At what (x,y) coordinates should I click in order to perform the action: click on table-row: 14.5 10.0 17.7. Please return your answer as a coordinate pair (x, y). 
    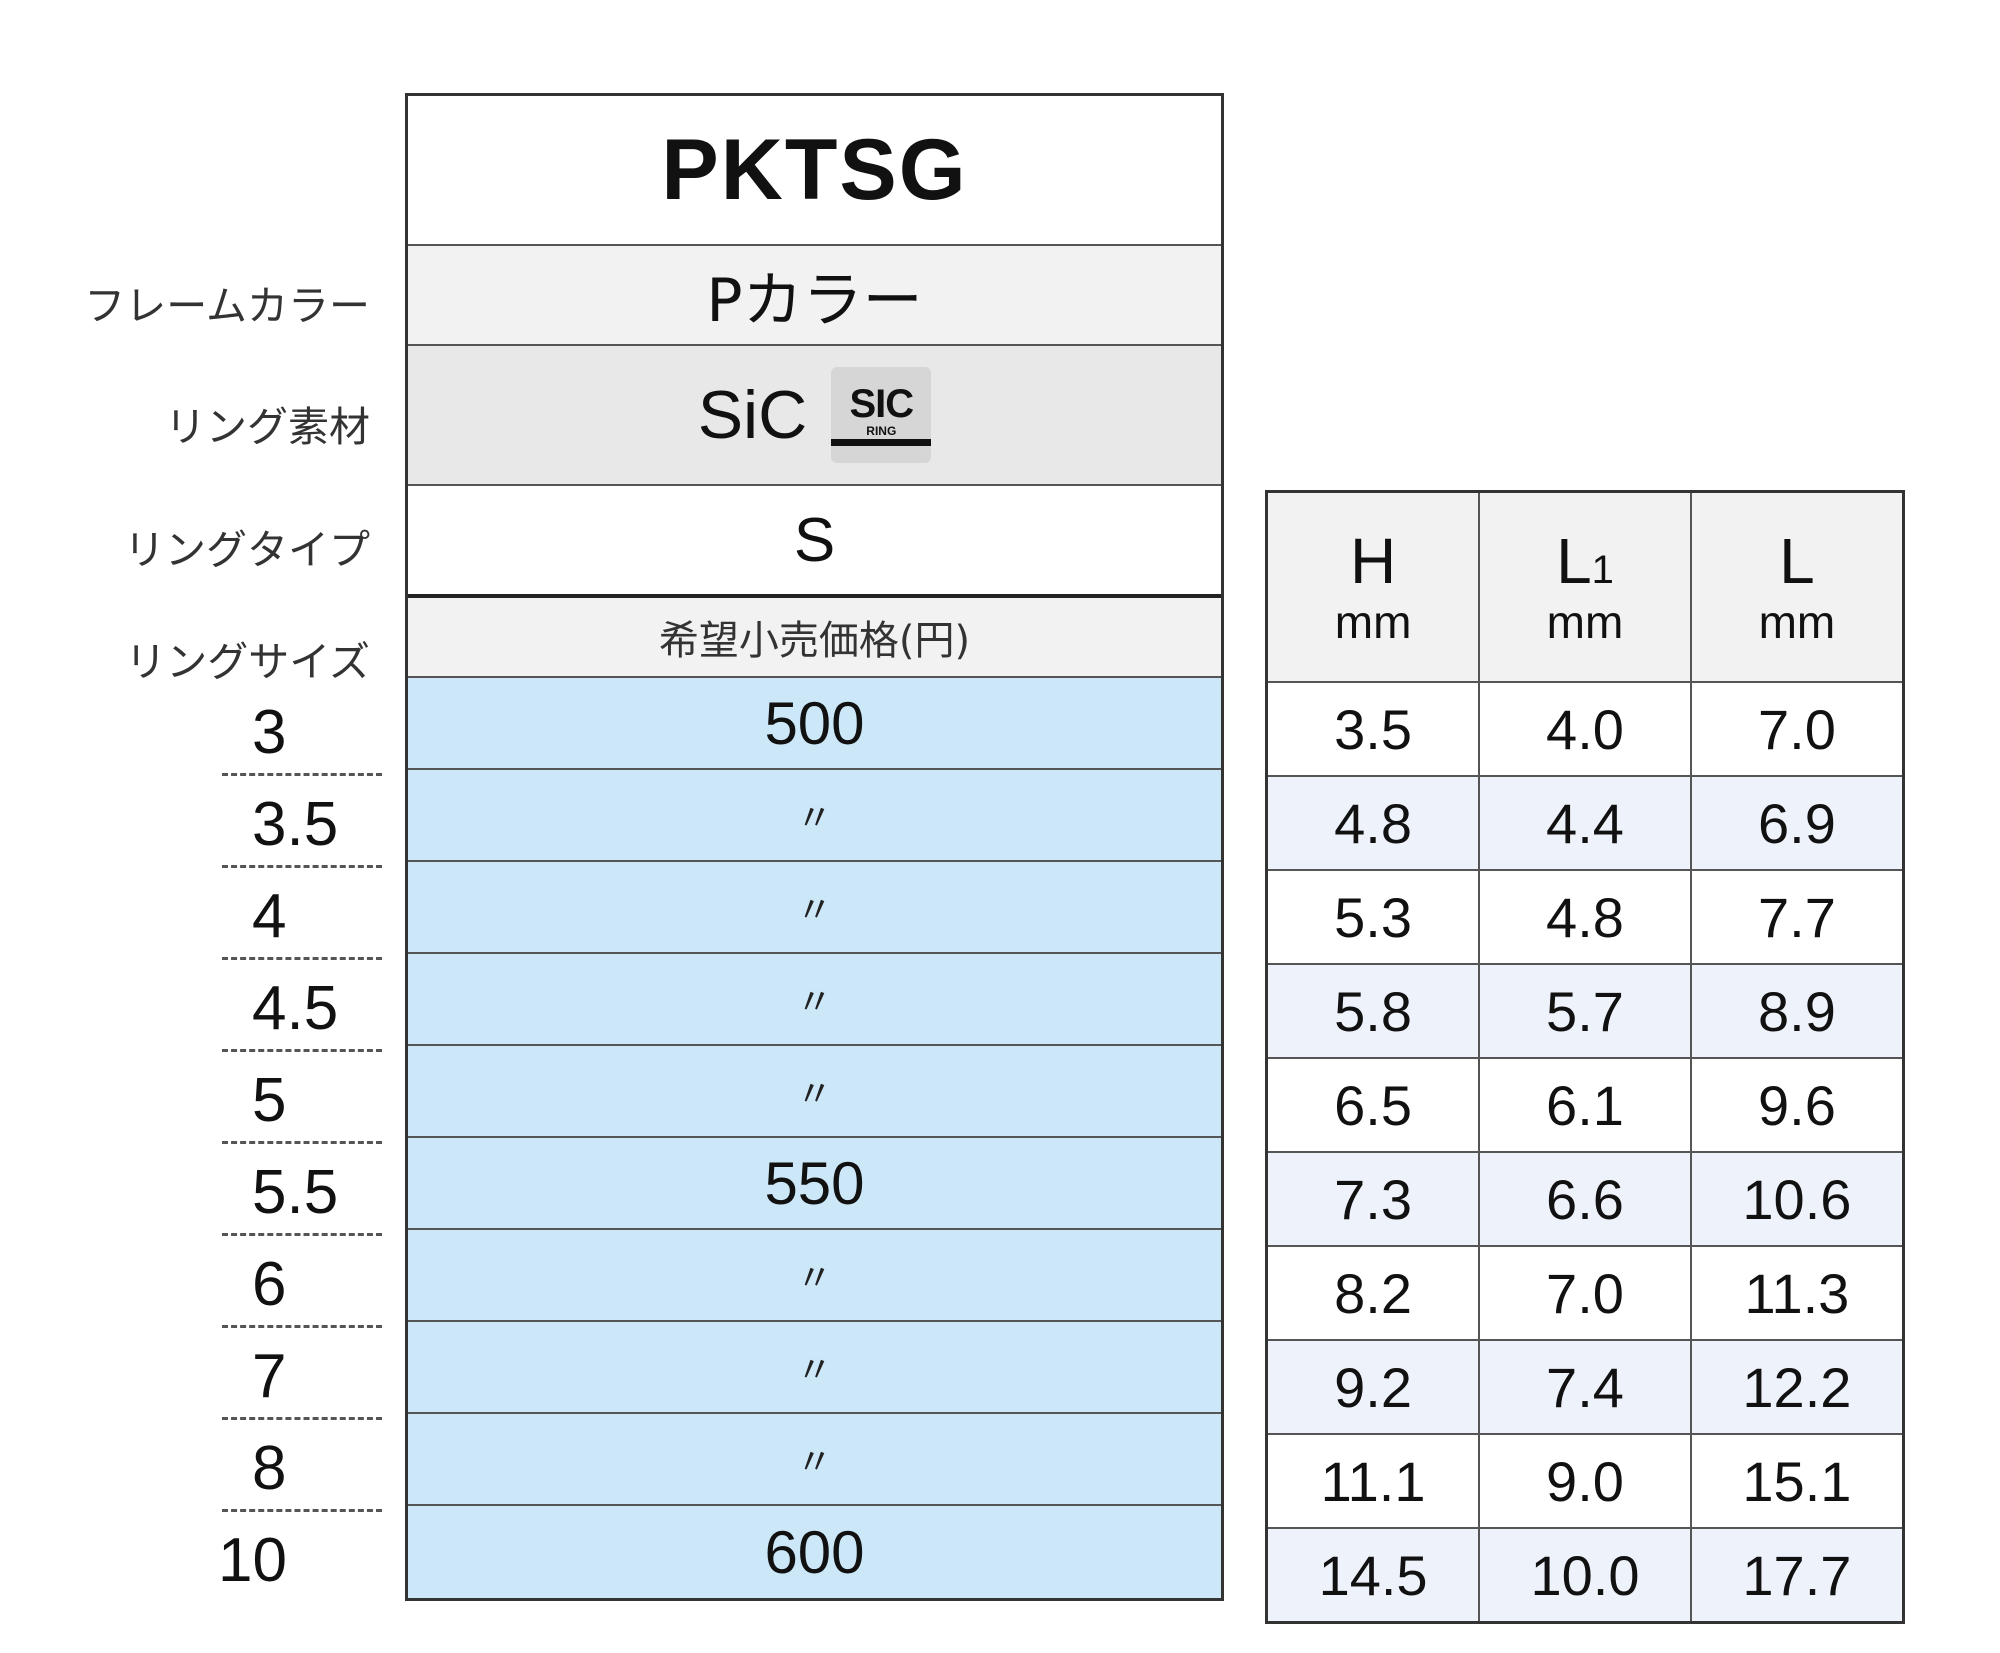
    Looking at the image, I should click on (1585, 1575).